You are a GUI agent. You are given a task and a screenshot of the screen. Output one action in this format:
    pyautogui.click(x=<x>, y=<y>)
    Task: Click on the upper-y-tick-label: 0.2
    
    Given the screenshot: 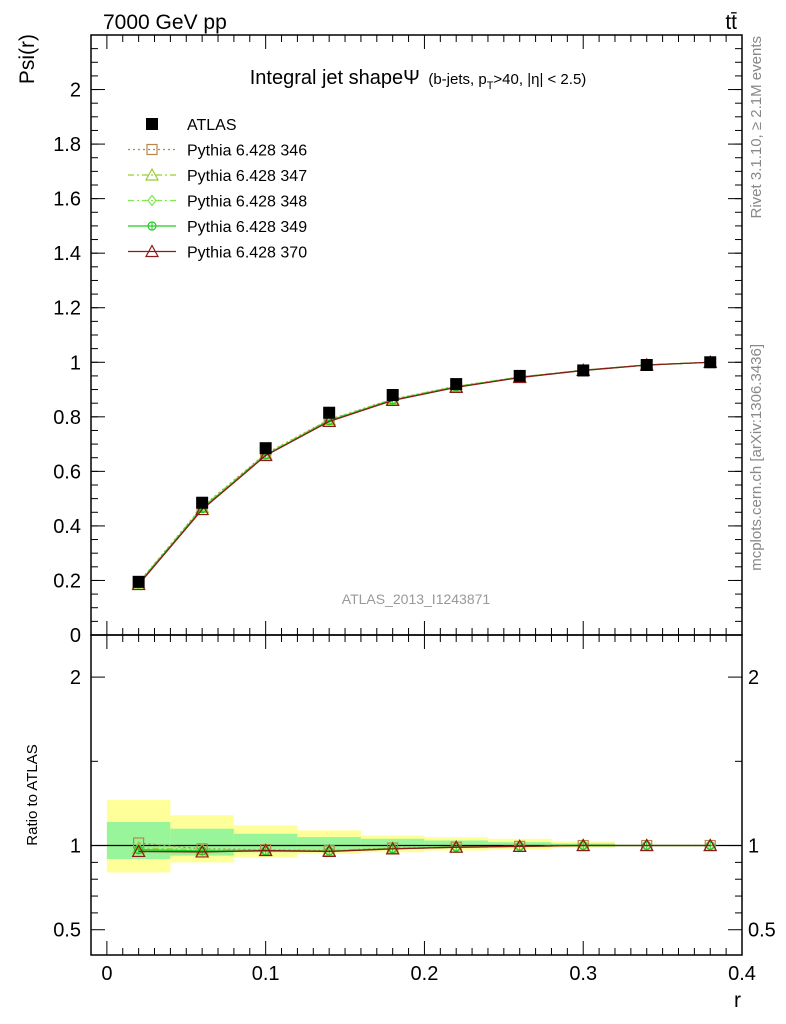 What is the action you would take?
    pyautogui.click(x=67, y=581)
    